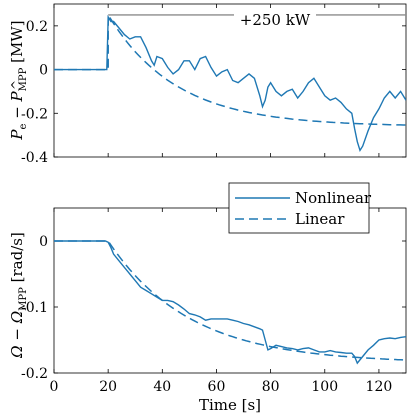 The width and height of the screenshot is (408, 416). I want to click on x-tick-label: 40, so click(162, 387).